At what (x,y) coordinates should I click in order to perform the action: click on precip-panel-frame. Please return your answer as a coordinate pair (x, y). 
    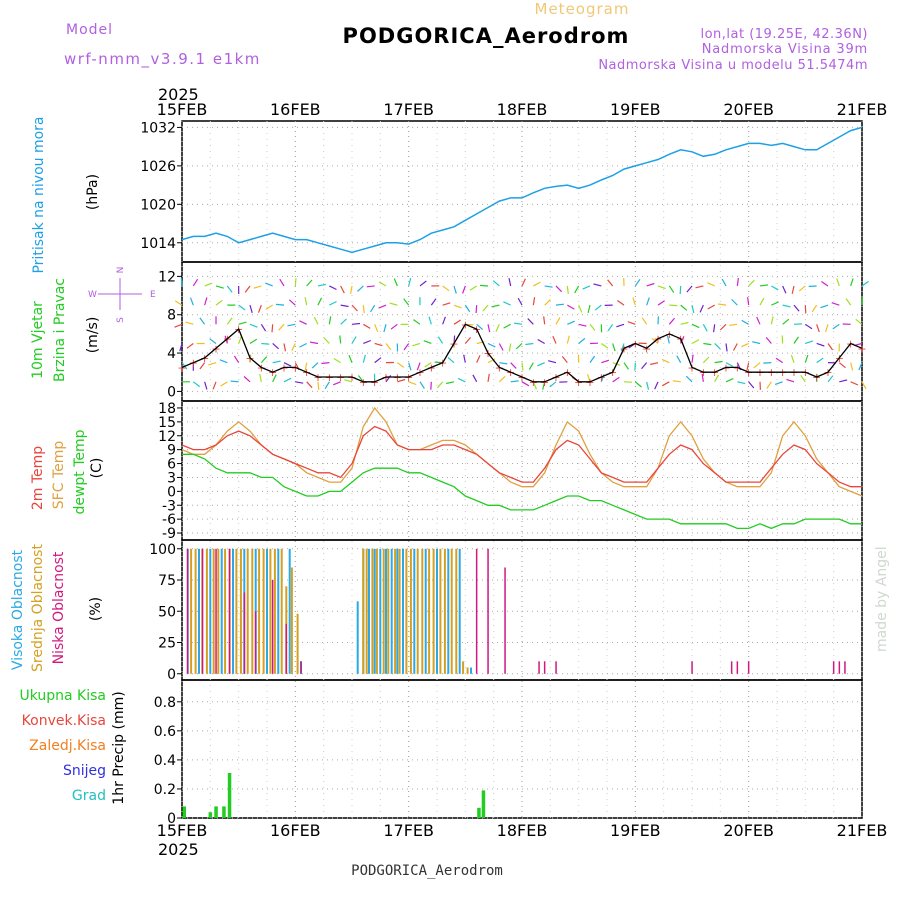
    Looking at the image, I should click on (522, 749).